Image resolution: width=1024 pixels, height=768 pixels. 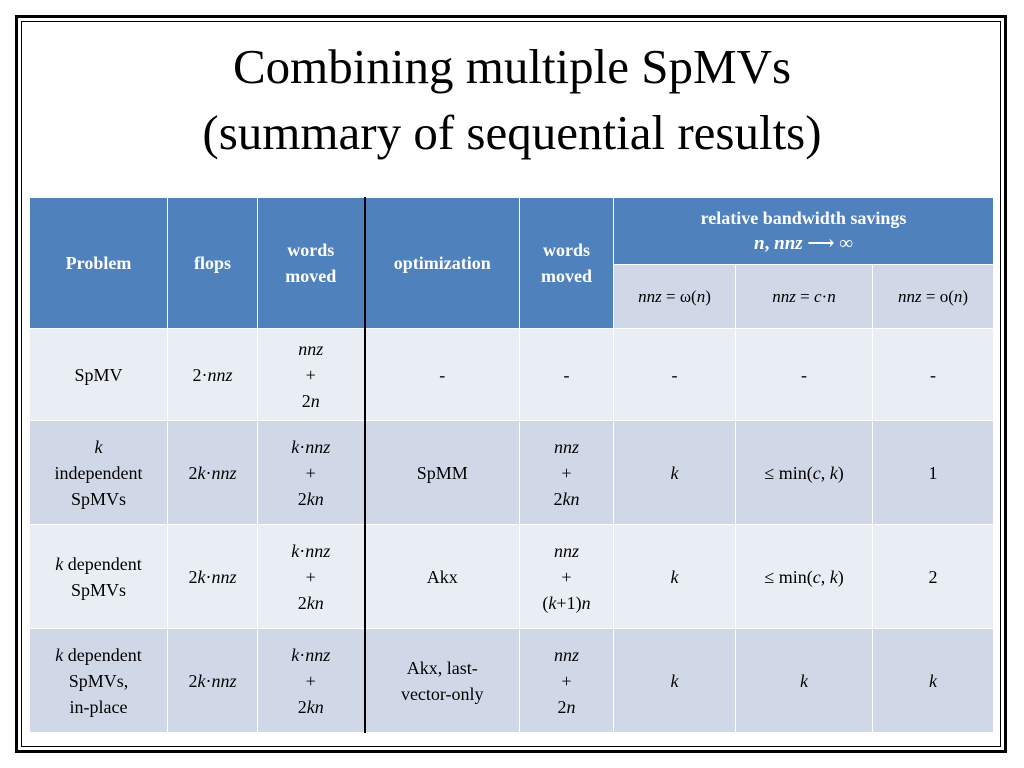 What do you see at coordinates (674, 374) in the screenshot?
I see `cell-savings-omega: -` at bounding box center [674, 374].